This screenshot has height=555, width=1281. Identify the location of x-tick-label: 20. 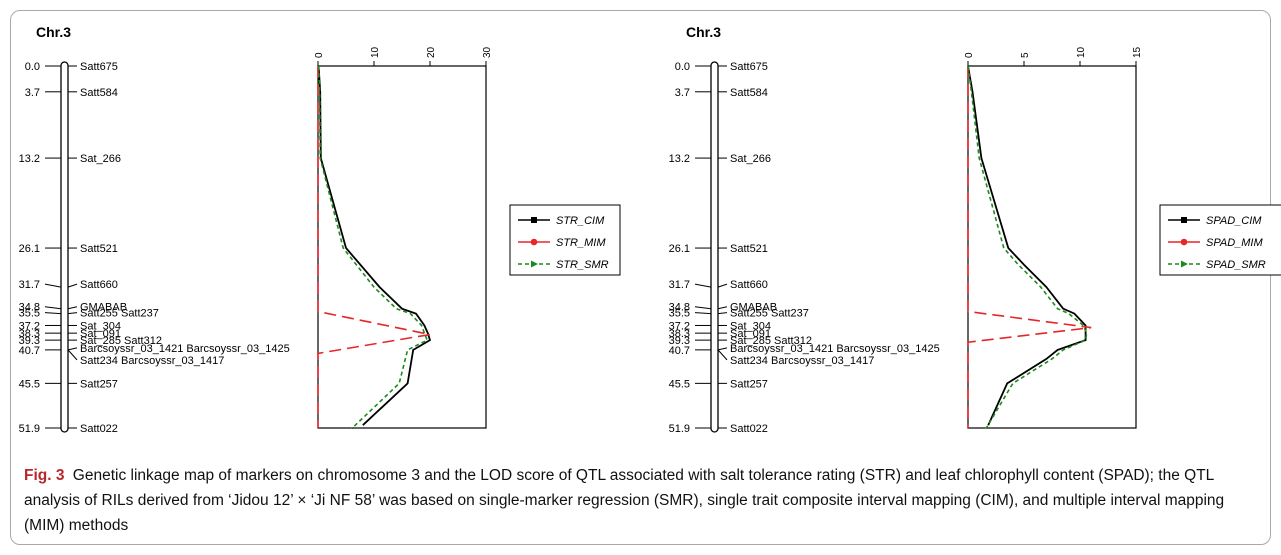
(431, 52).